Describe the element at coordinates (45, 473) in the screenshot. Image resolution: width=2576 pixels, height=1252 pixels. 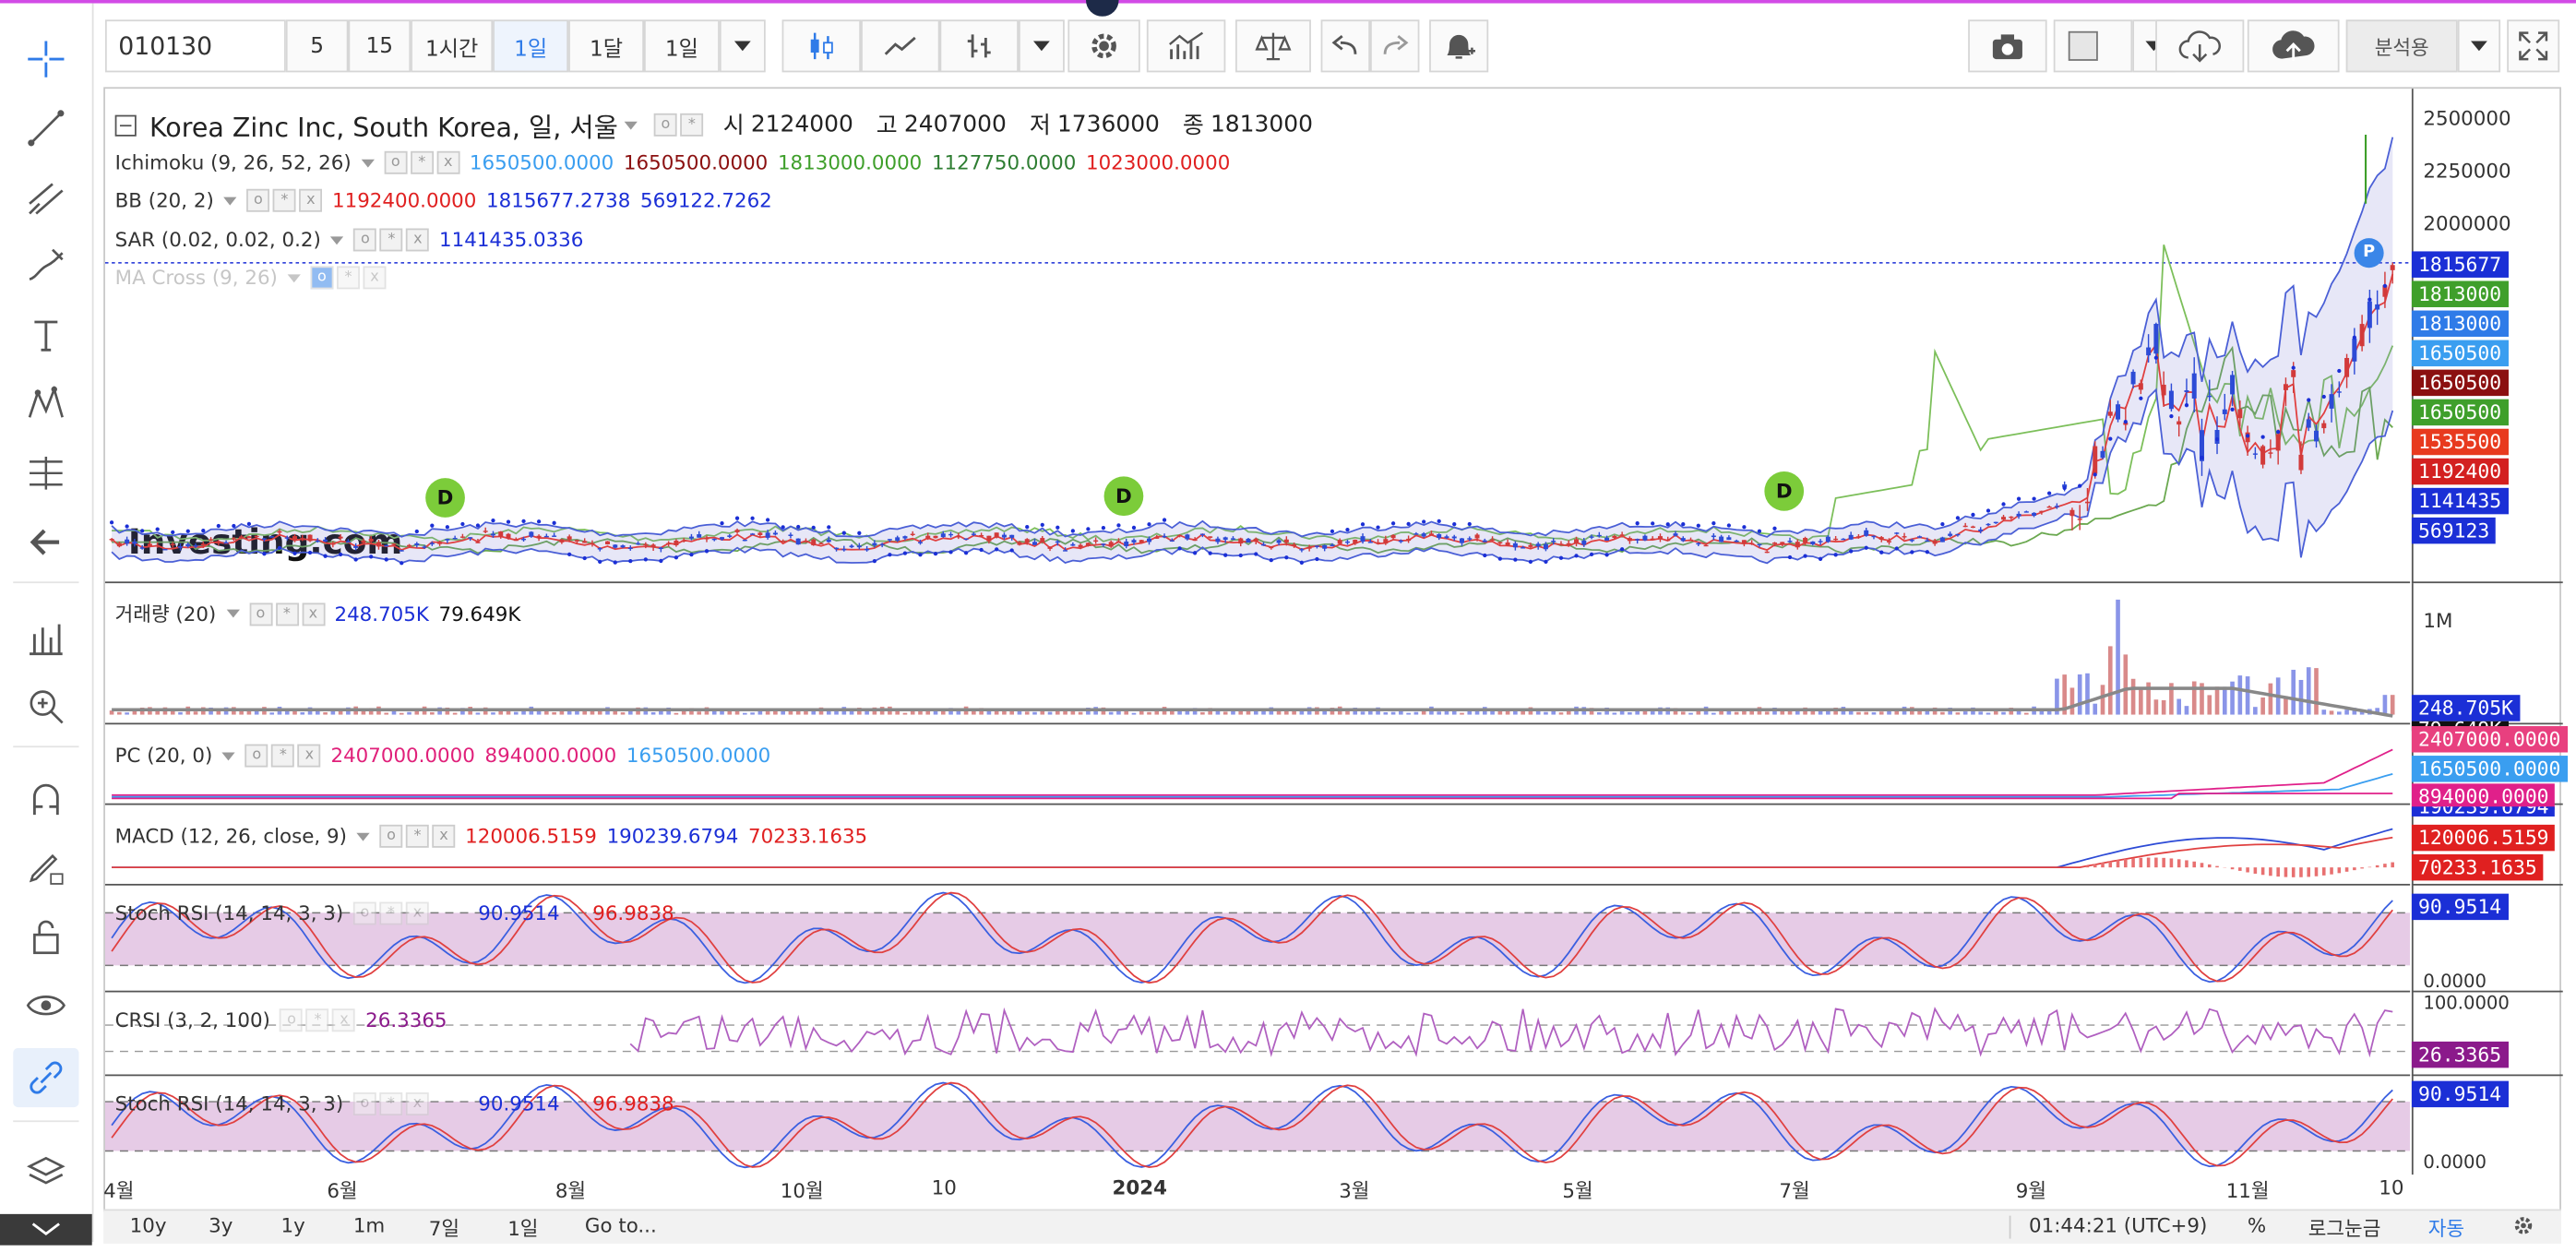
I see `fib-tool` at that location.